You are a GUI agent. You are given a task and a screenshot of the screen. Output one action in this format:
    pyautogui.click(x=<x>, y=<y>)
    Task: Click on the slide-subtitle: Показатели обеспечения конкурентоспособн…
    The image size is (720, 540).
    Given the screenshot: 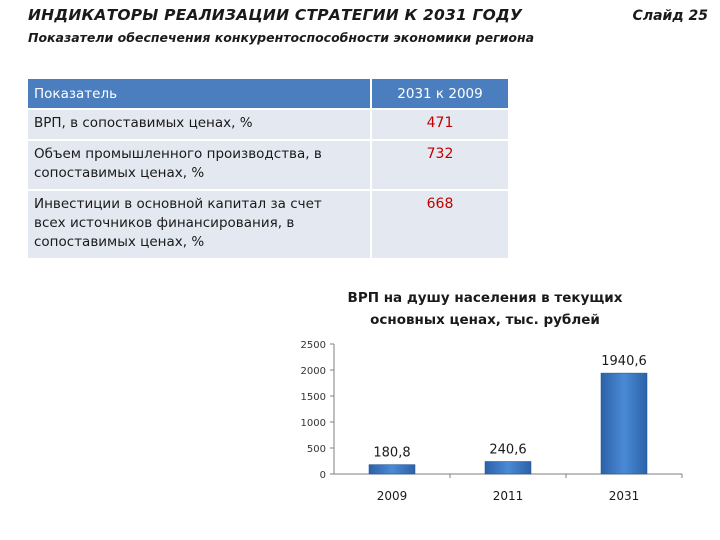 What is the action you would take?
    pyautogui.click(x=281, y=37)
    